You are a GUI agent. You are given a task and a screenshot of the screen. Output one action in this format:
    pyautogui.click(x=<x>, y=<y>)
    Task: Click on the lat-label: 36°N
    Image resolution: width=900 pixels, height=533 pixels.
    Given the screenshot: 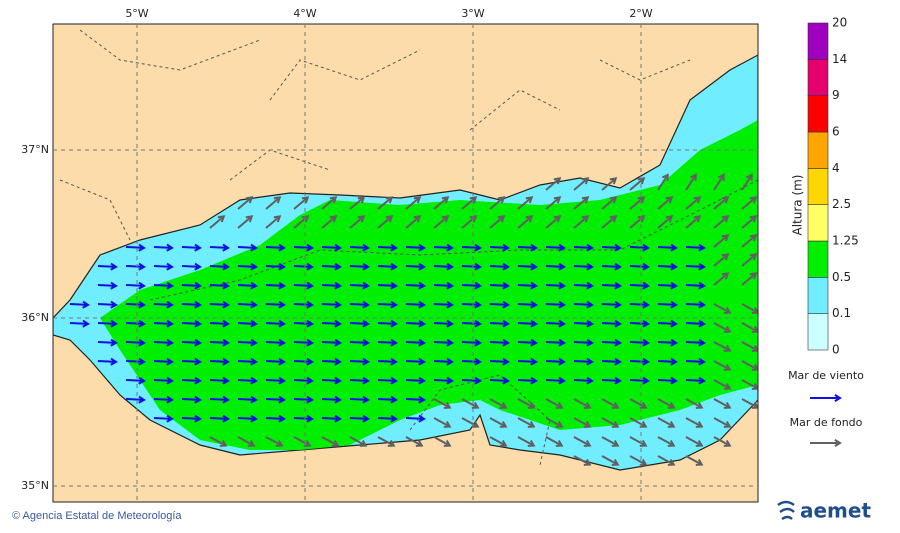 What is the action you would take?
    pyautogui.click(x=35, y=317)
    